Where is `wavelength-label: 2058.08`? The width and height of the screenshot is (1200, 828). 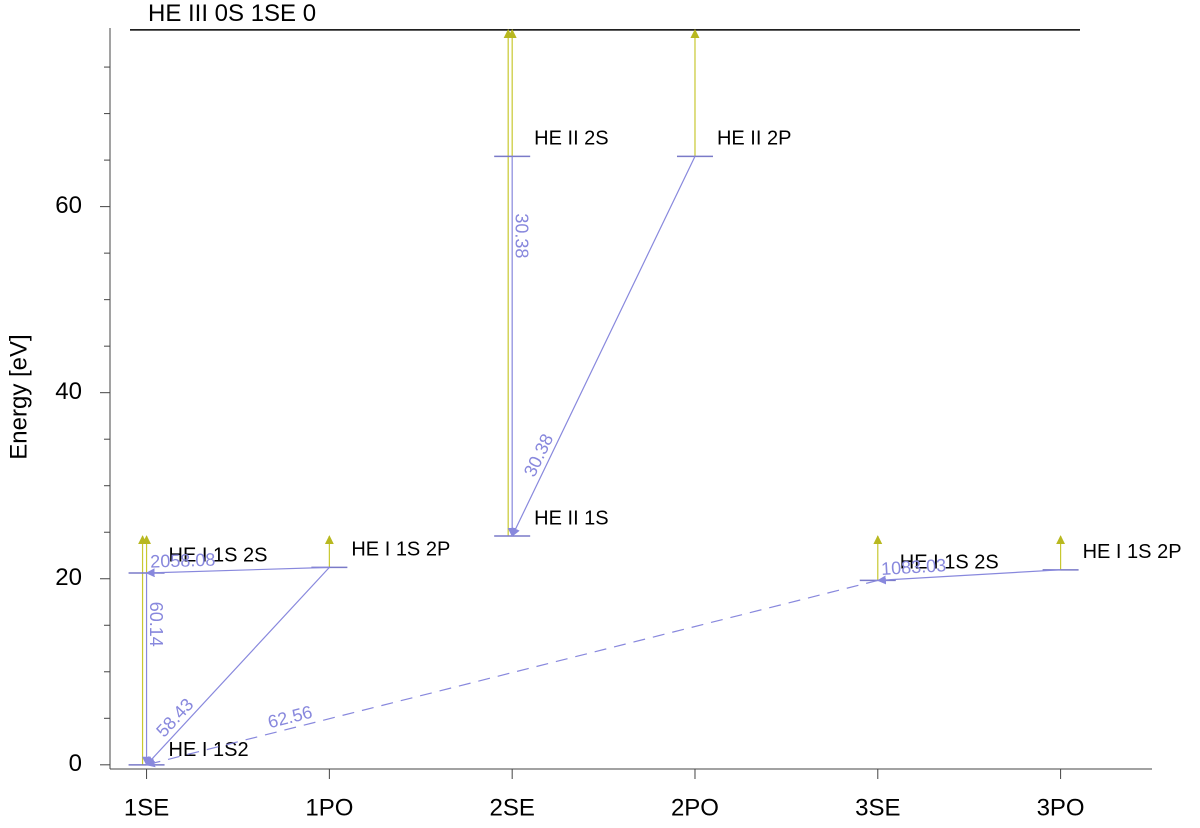 wavelength-label: 2058.08 is located at coordinates (183, 561).